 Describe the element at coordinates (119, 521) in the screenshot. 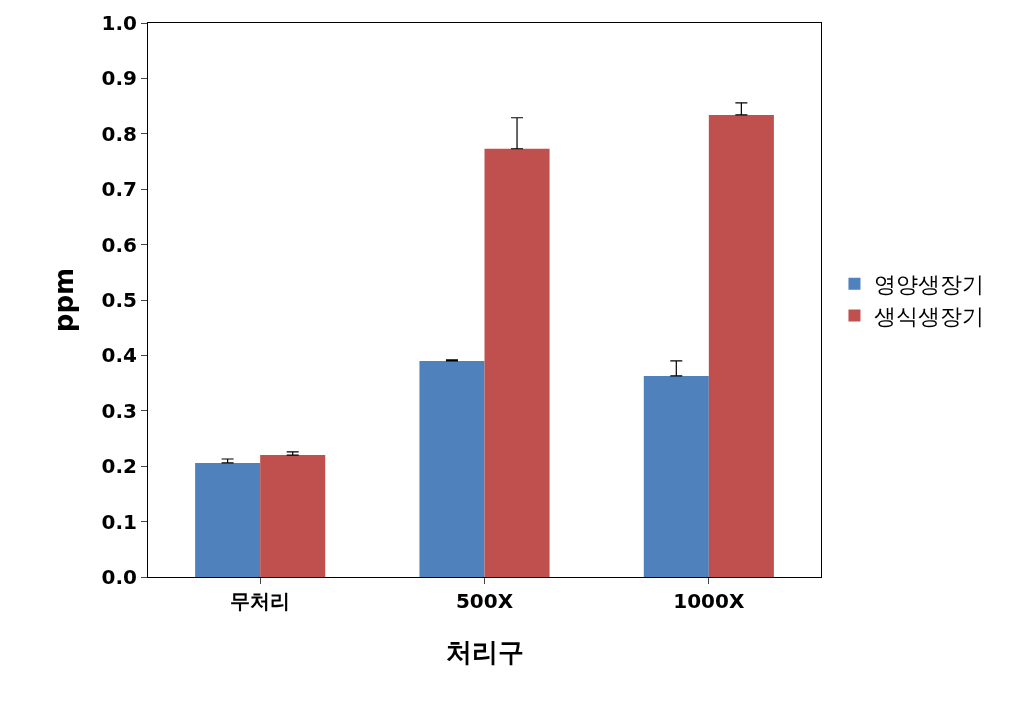

I see `y-tick-label: 0.1` at that location.